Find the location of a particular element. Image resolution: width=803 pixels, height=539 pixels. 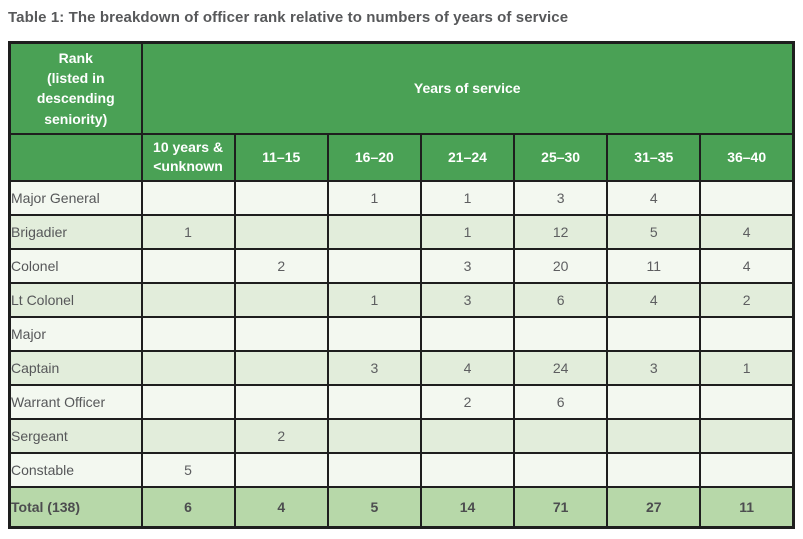

table-row-warrant-officer: Warrant Officer 2 6 is located at coordinates (401, 401).